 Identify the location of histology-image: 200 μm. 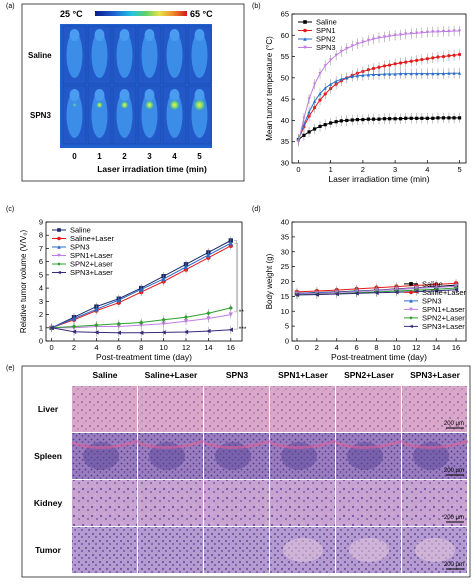
(435, 456).